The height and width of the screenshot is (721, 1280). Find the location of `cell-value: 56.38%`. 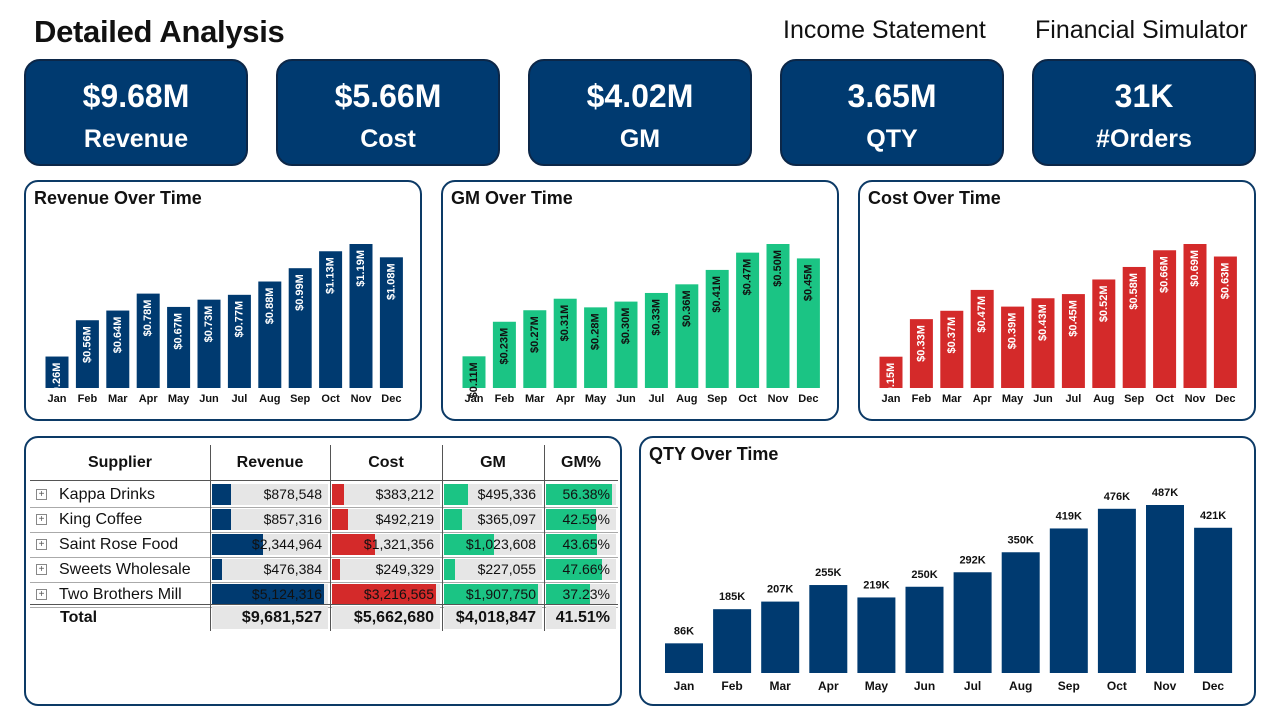

cell-value: 56.38% is located at coordinates (586, 494).